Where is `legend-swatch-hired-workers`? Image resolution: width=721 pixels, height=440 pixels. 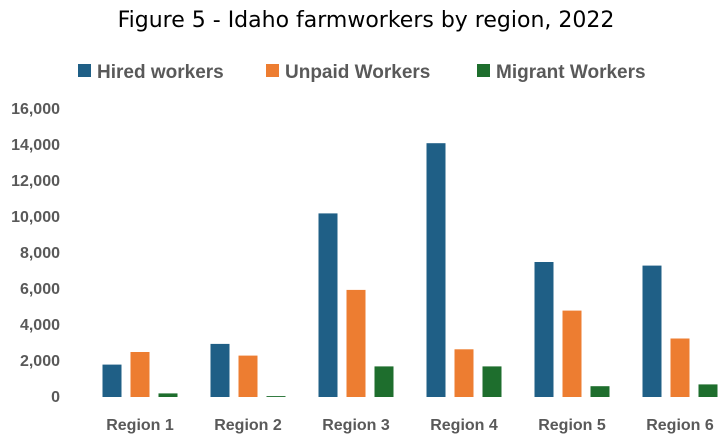 legend-swatch-hired-workers is located at coordinates (84, 70).